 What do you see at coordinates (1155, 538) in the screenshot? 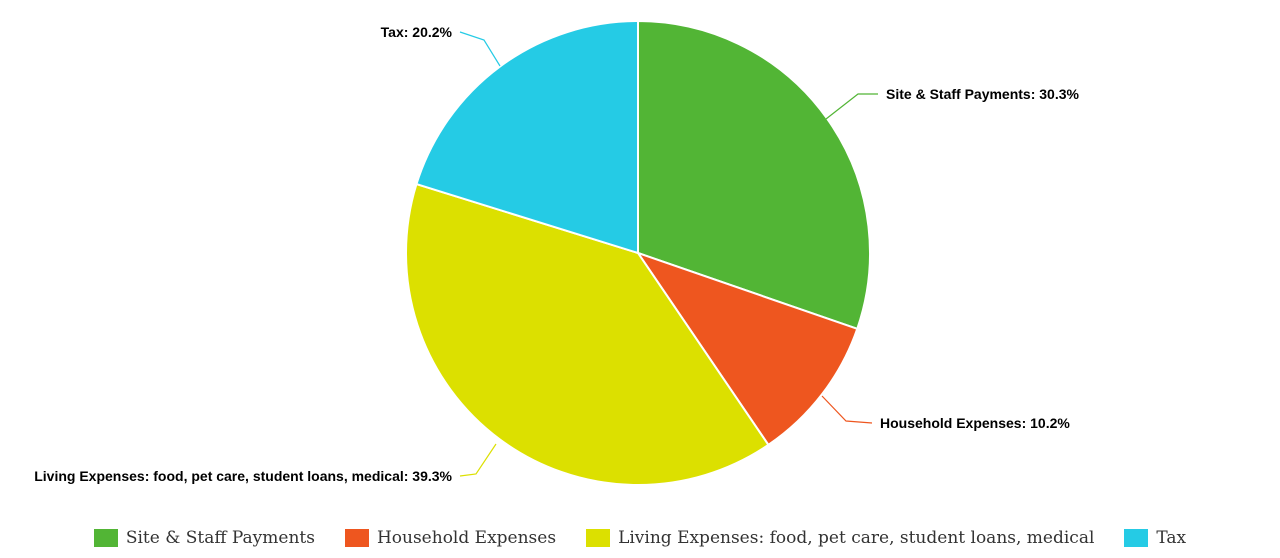
I see `legend-item: Tax` at bounding box center [1155, 538].